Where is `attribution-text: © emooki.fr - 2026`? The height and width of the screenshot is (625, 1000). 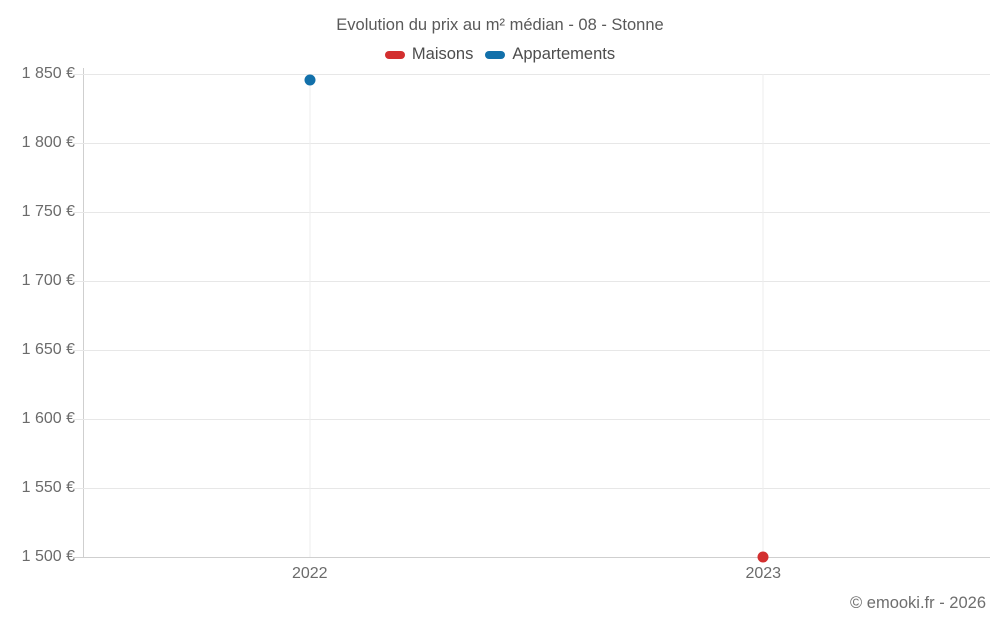
attribution-text: © emooki.fr - 2026 is located at coordinates (918, 603).